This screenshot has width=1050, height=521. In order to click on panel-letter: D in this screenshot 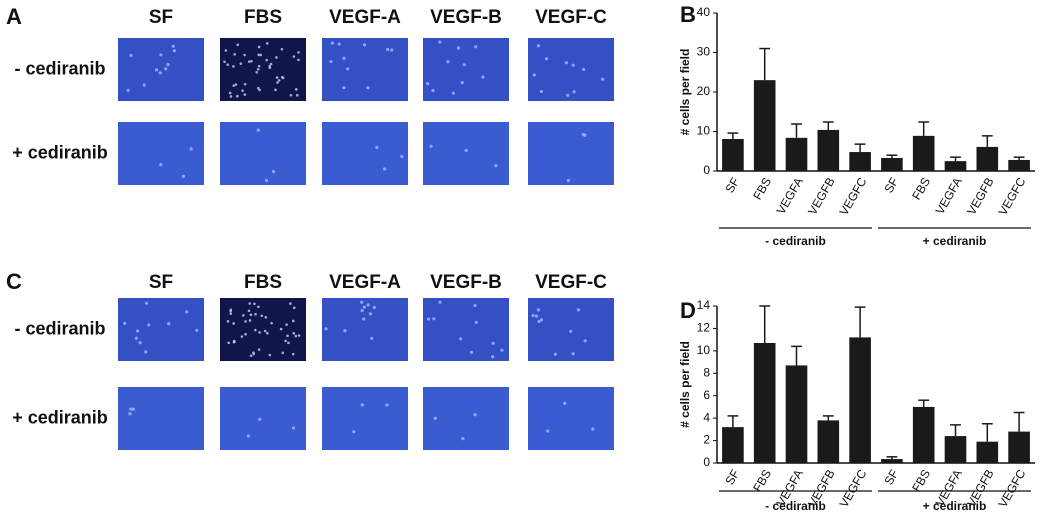, I will do `click(688, 310)`.